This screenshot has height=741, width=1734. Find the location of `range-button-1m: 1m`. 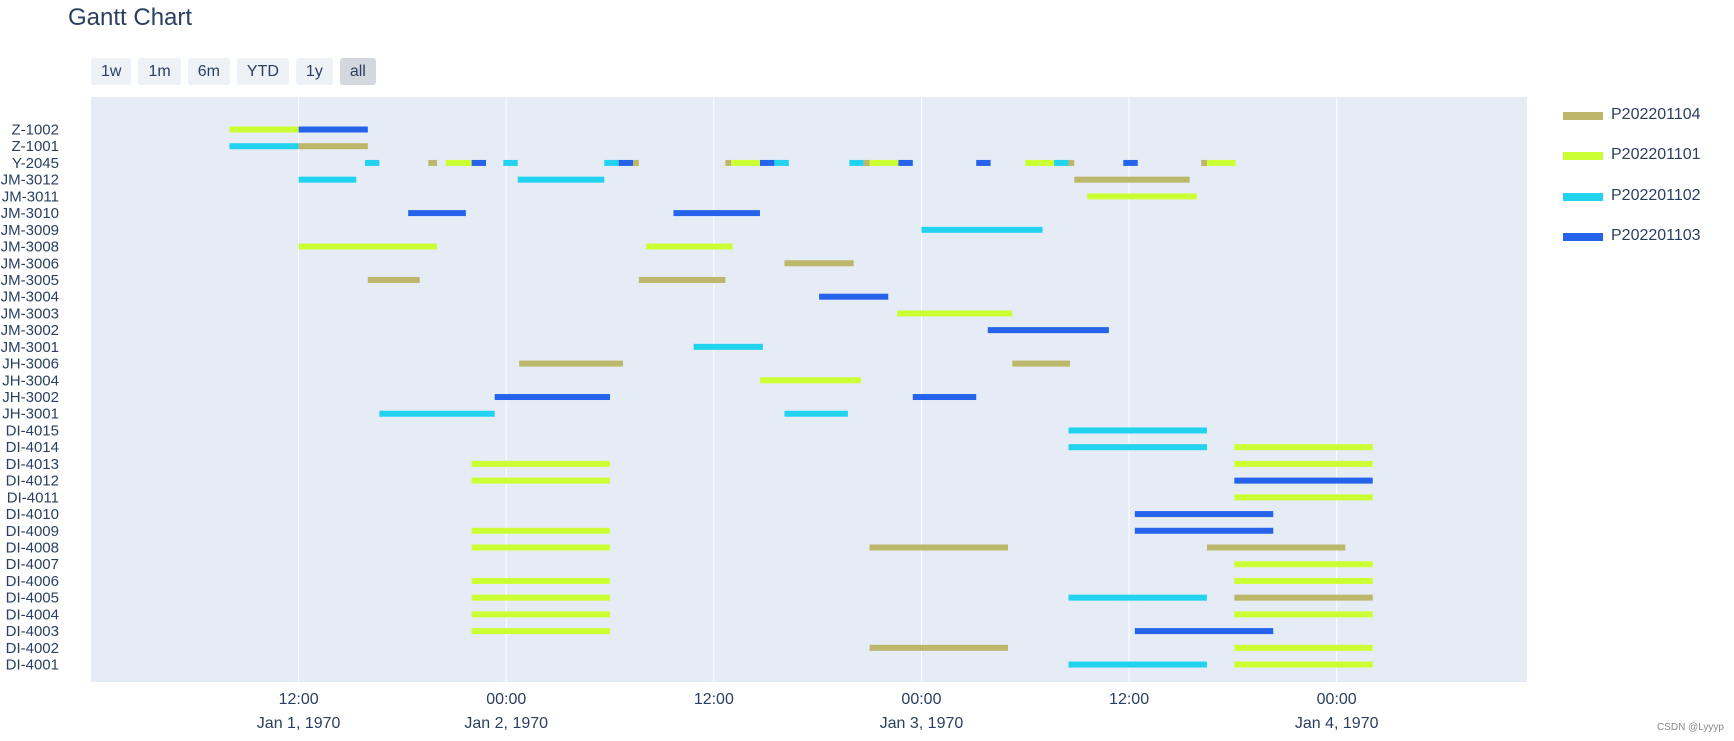

range-button-1m: 1m is located at coordinates (159, 71).